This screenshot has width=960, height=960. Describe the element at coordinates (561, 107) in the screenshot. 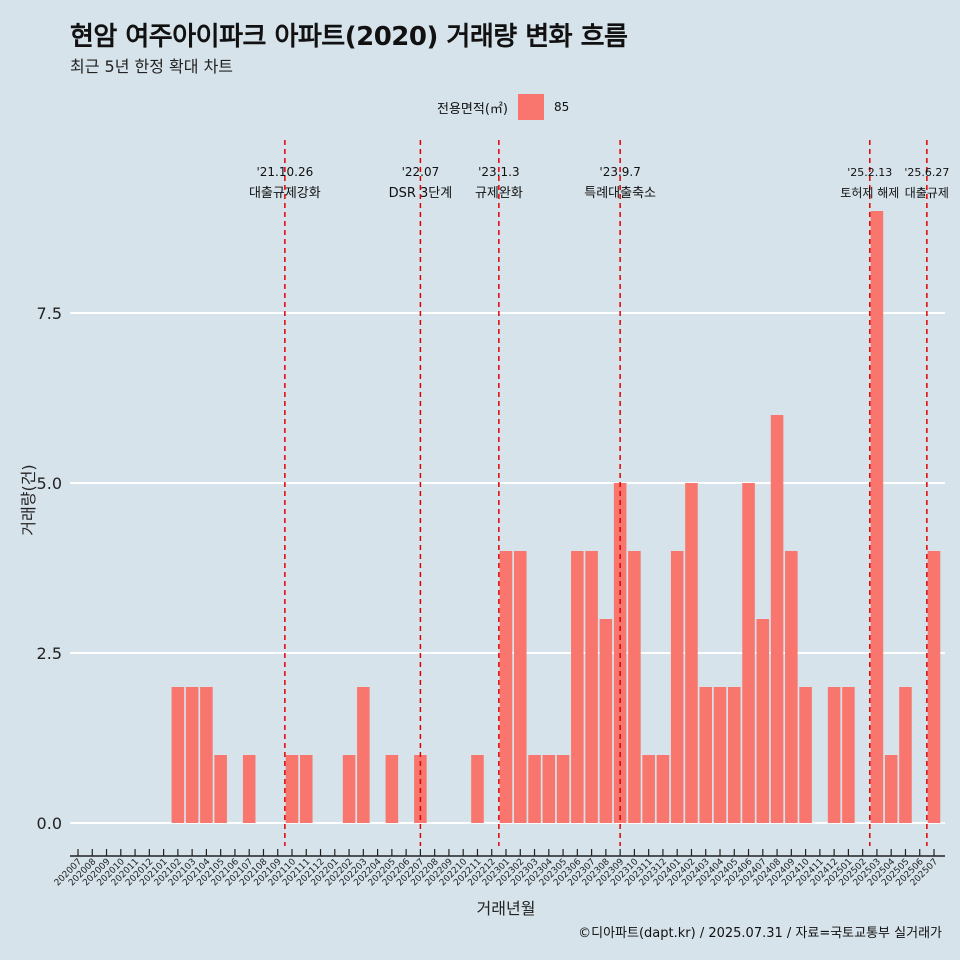

I see `legend-item-label: 85` at that location.